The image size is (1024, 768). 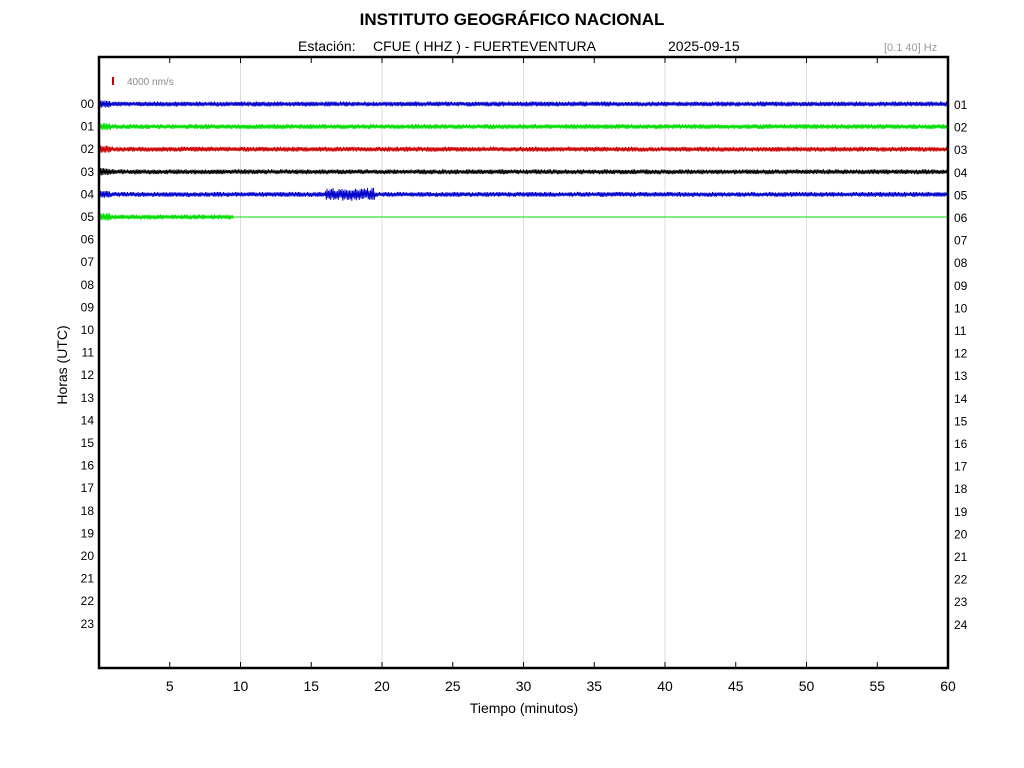 I want to click on hour-label-left: 12, so click(x=88, y=375).